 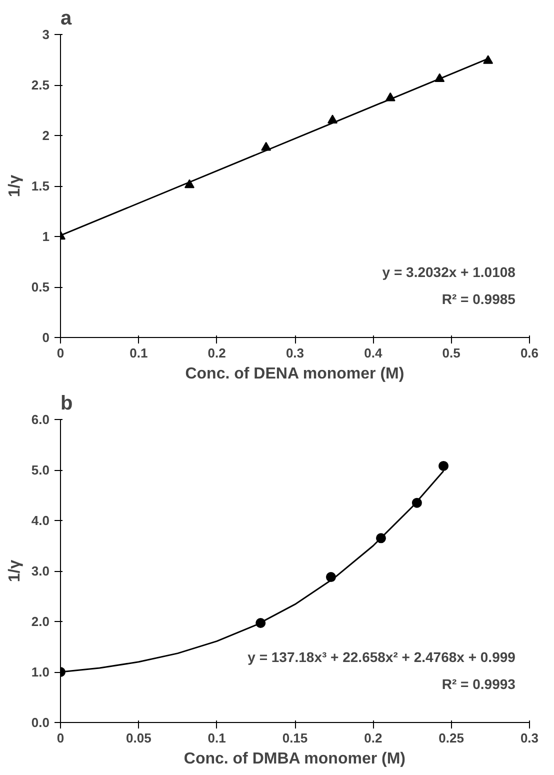 I want to click on y-tick-label: 1.5, so click(x=40, y=186).